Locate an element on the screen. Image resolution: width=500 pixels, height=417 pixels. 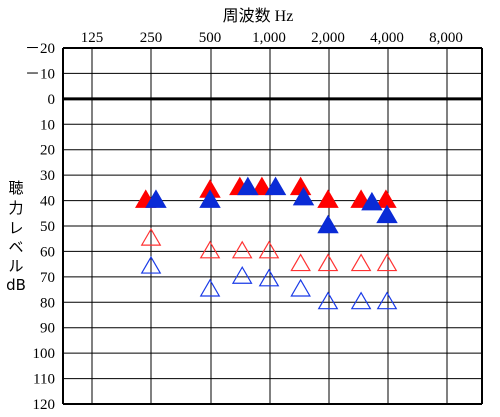
x-axis-tick-labels: 125 250 500 1,000 2,000 4,000 8,000 is located at coordinates (272, 38).